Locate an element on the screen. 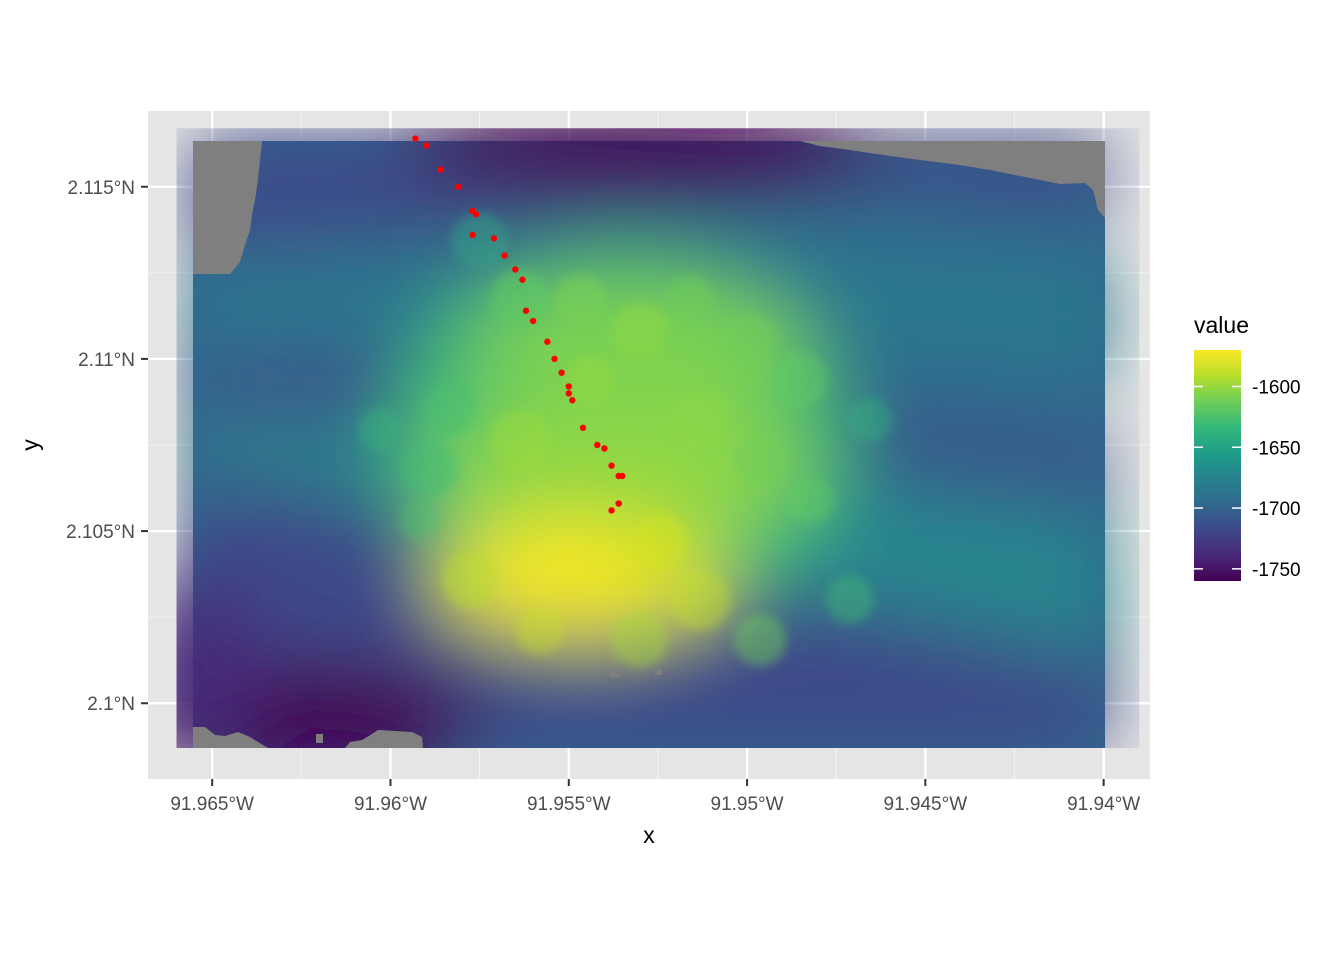 This screenshot has height=965, width=1344. na-bottom-center is located at coordinates (384, 739).